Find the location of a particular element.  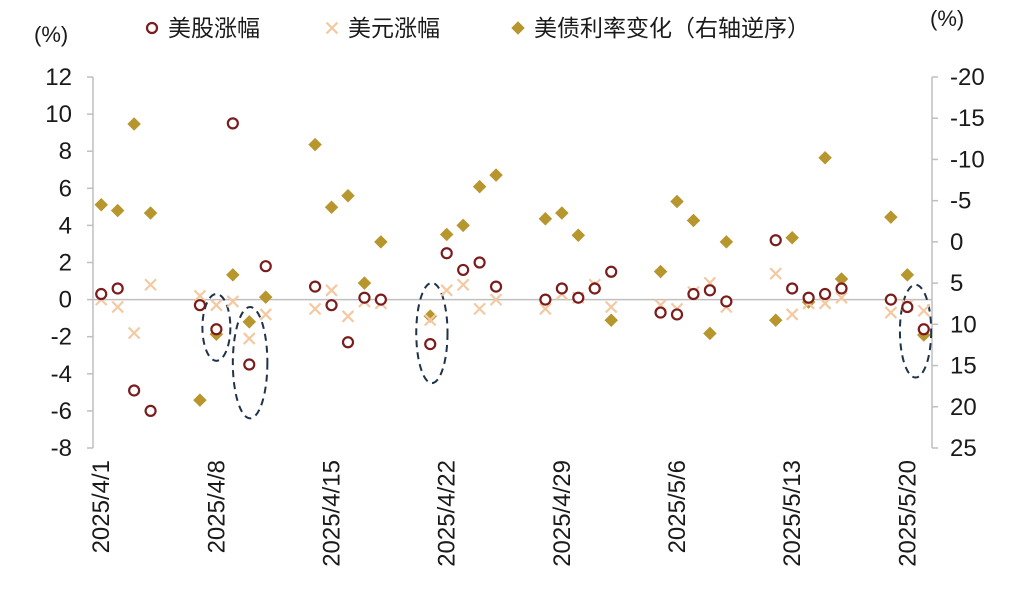

right-tick-label: -15 is located at coordinates (967, 118).